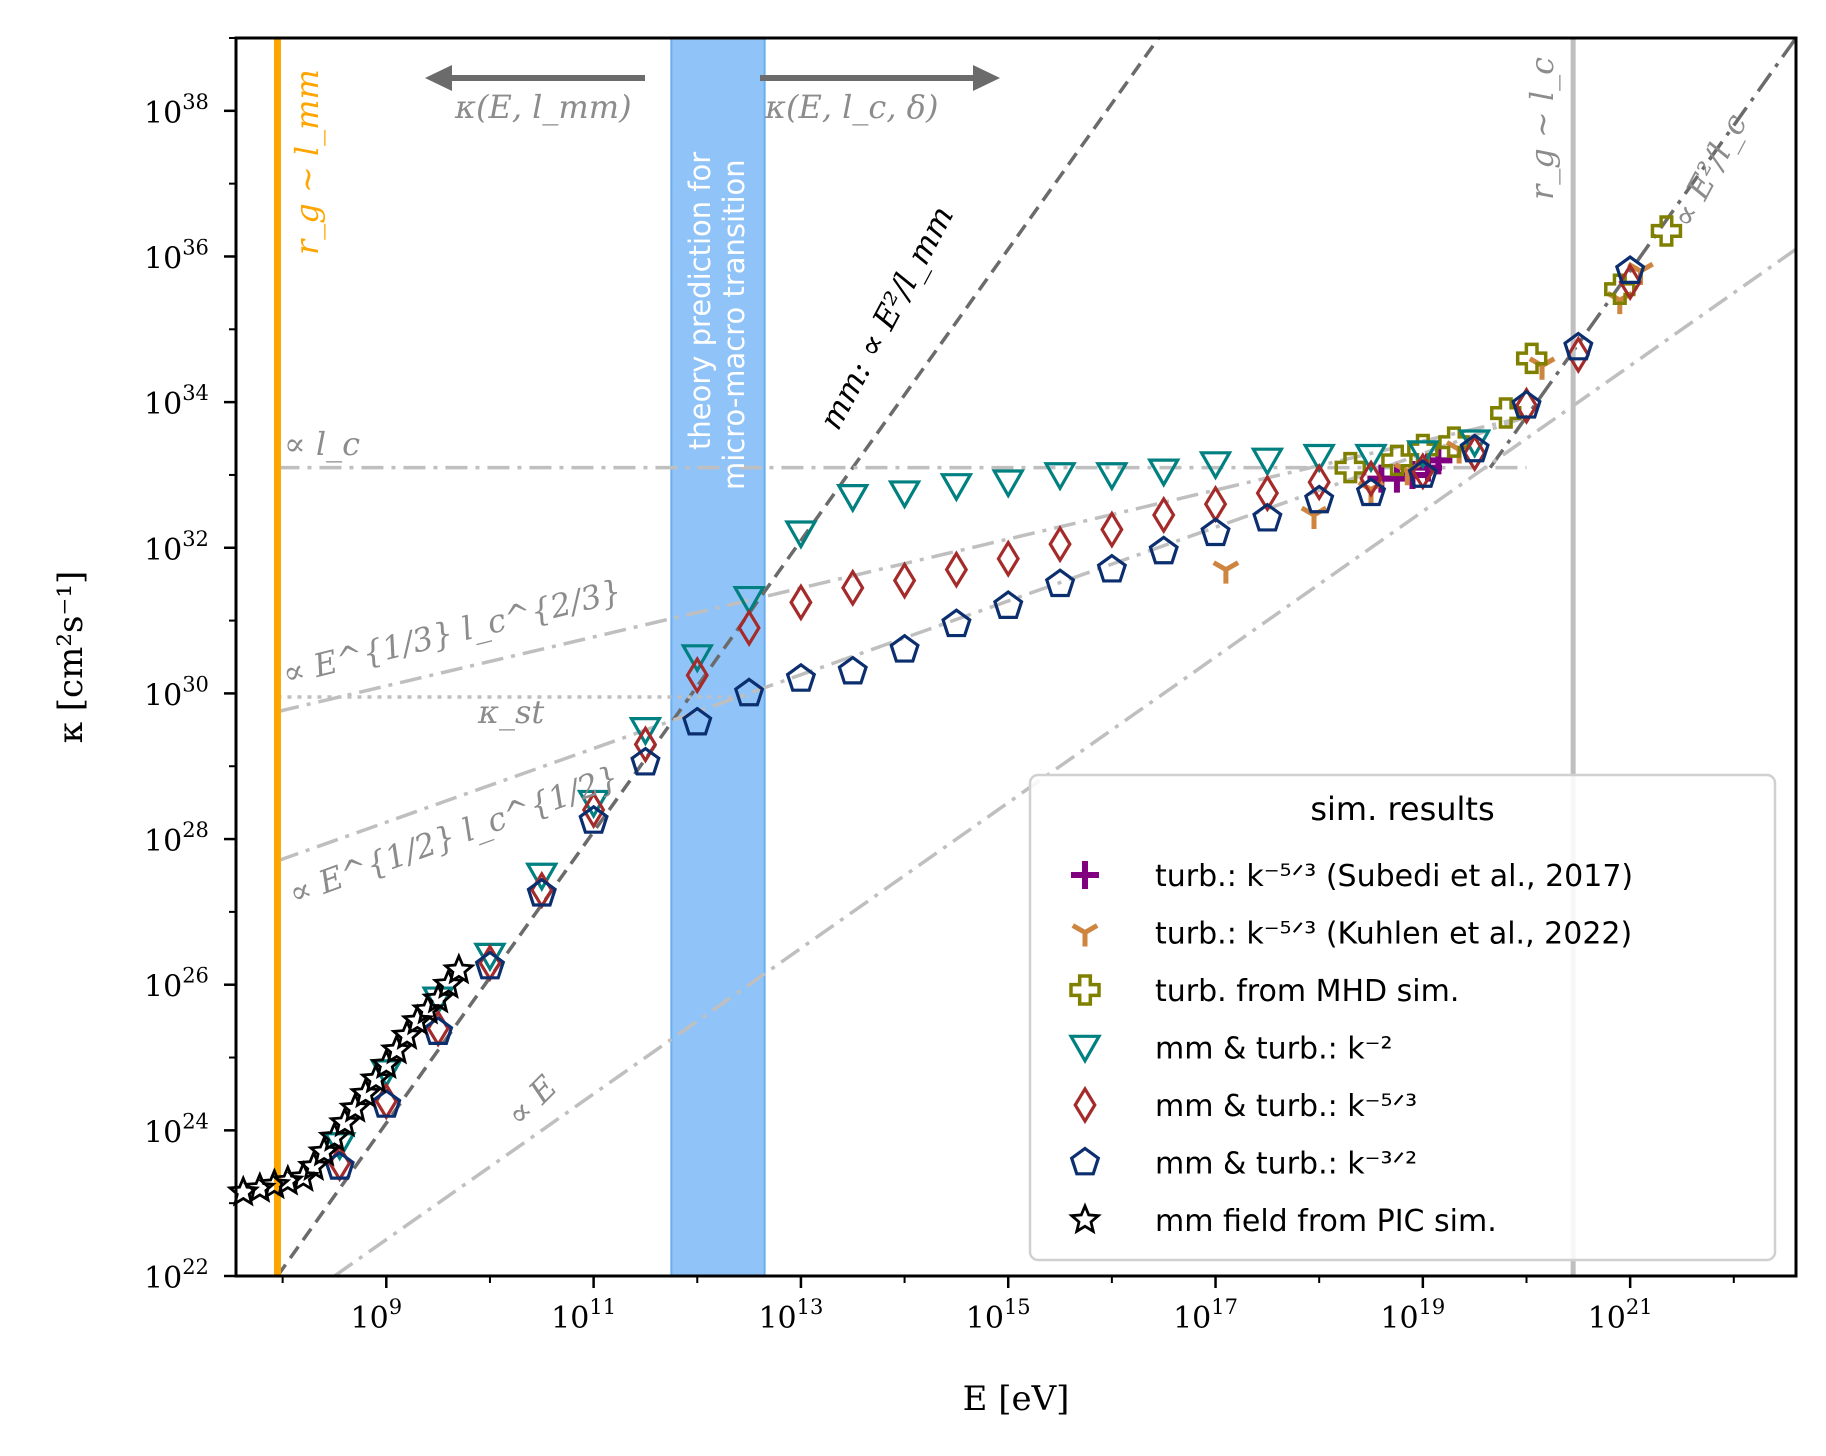 This screenshot has width=1826, height=1456. I want to click on legend-label-4: mm & turb.: k⁻⁵ᐟ³, so click(1286, 1106).